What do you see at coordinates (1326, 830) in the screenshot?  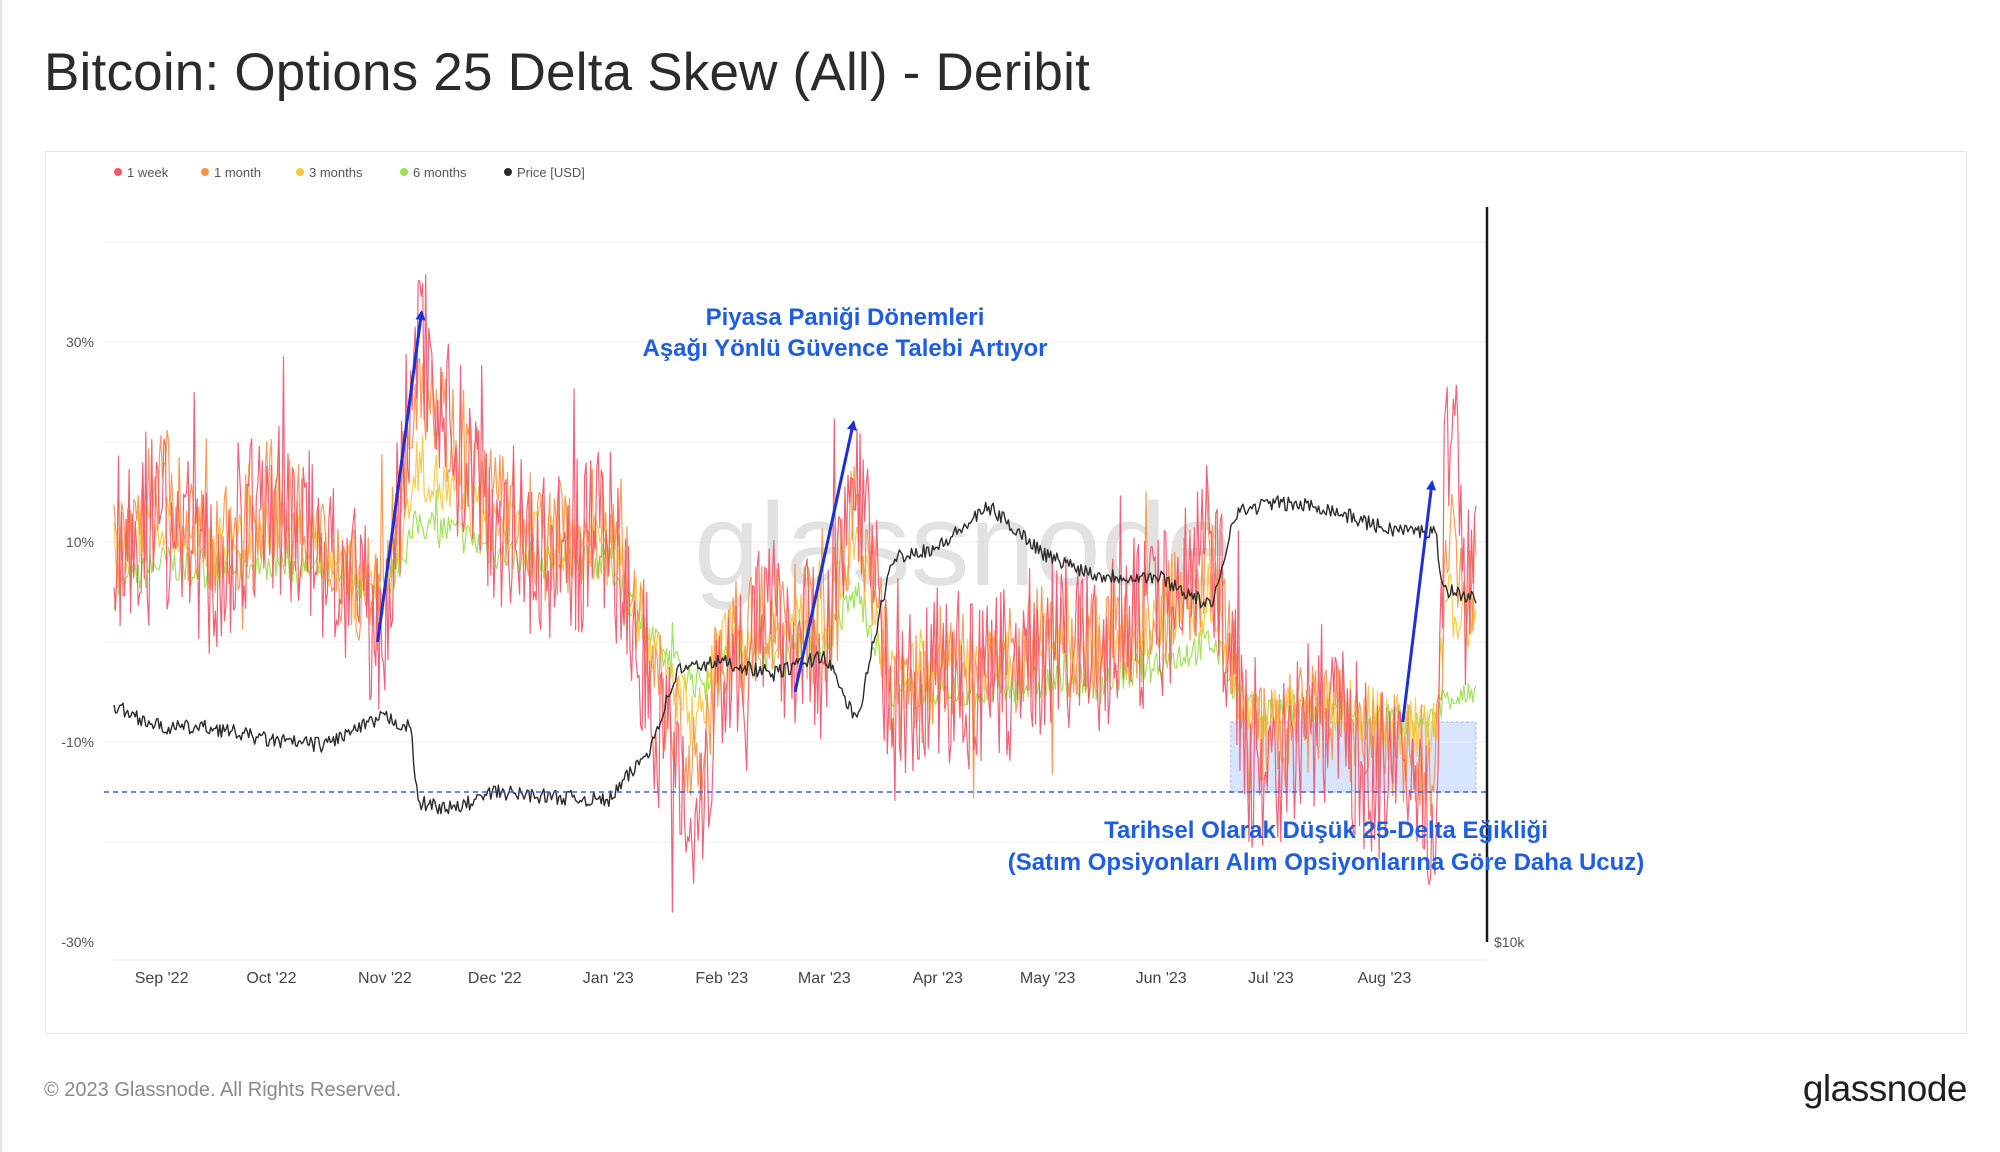 I see `annotation-text: Tarihsel Olarak Düşük 25-Delta Eğikliği` at bounding box center [1326, 830].